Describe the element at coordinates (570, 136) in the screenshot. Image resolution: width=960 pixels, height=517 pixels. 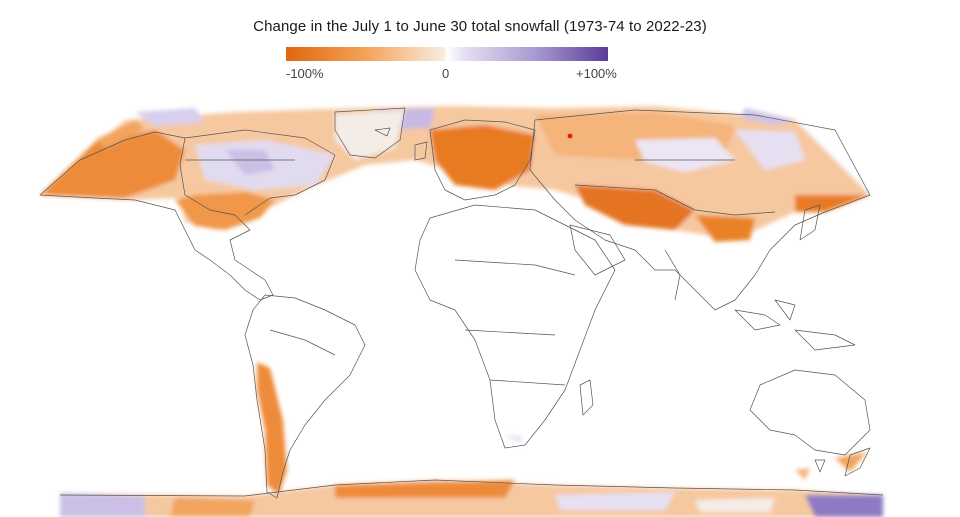
I see `location-marker` at that location.